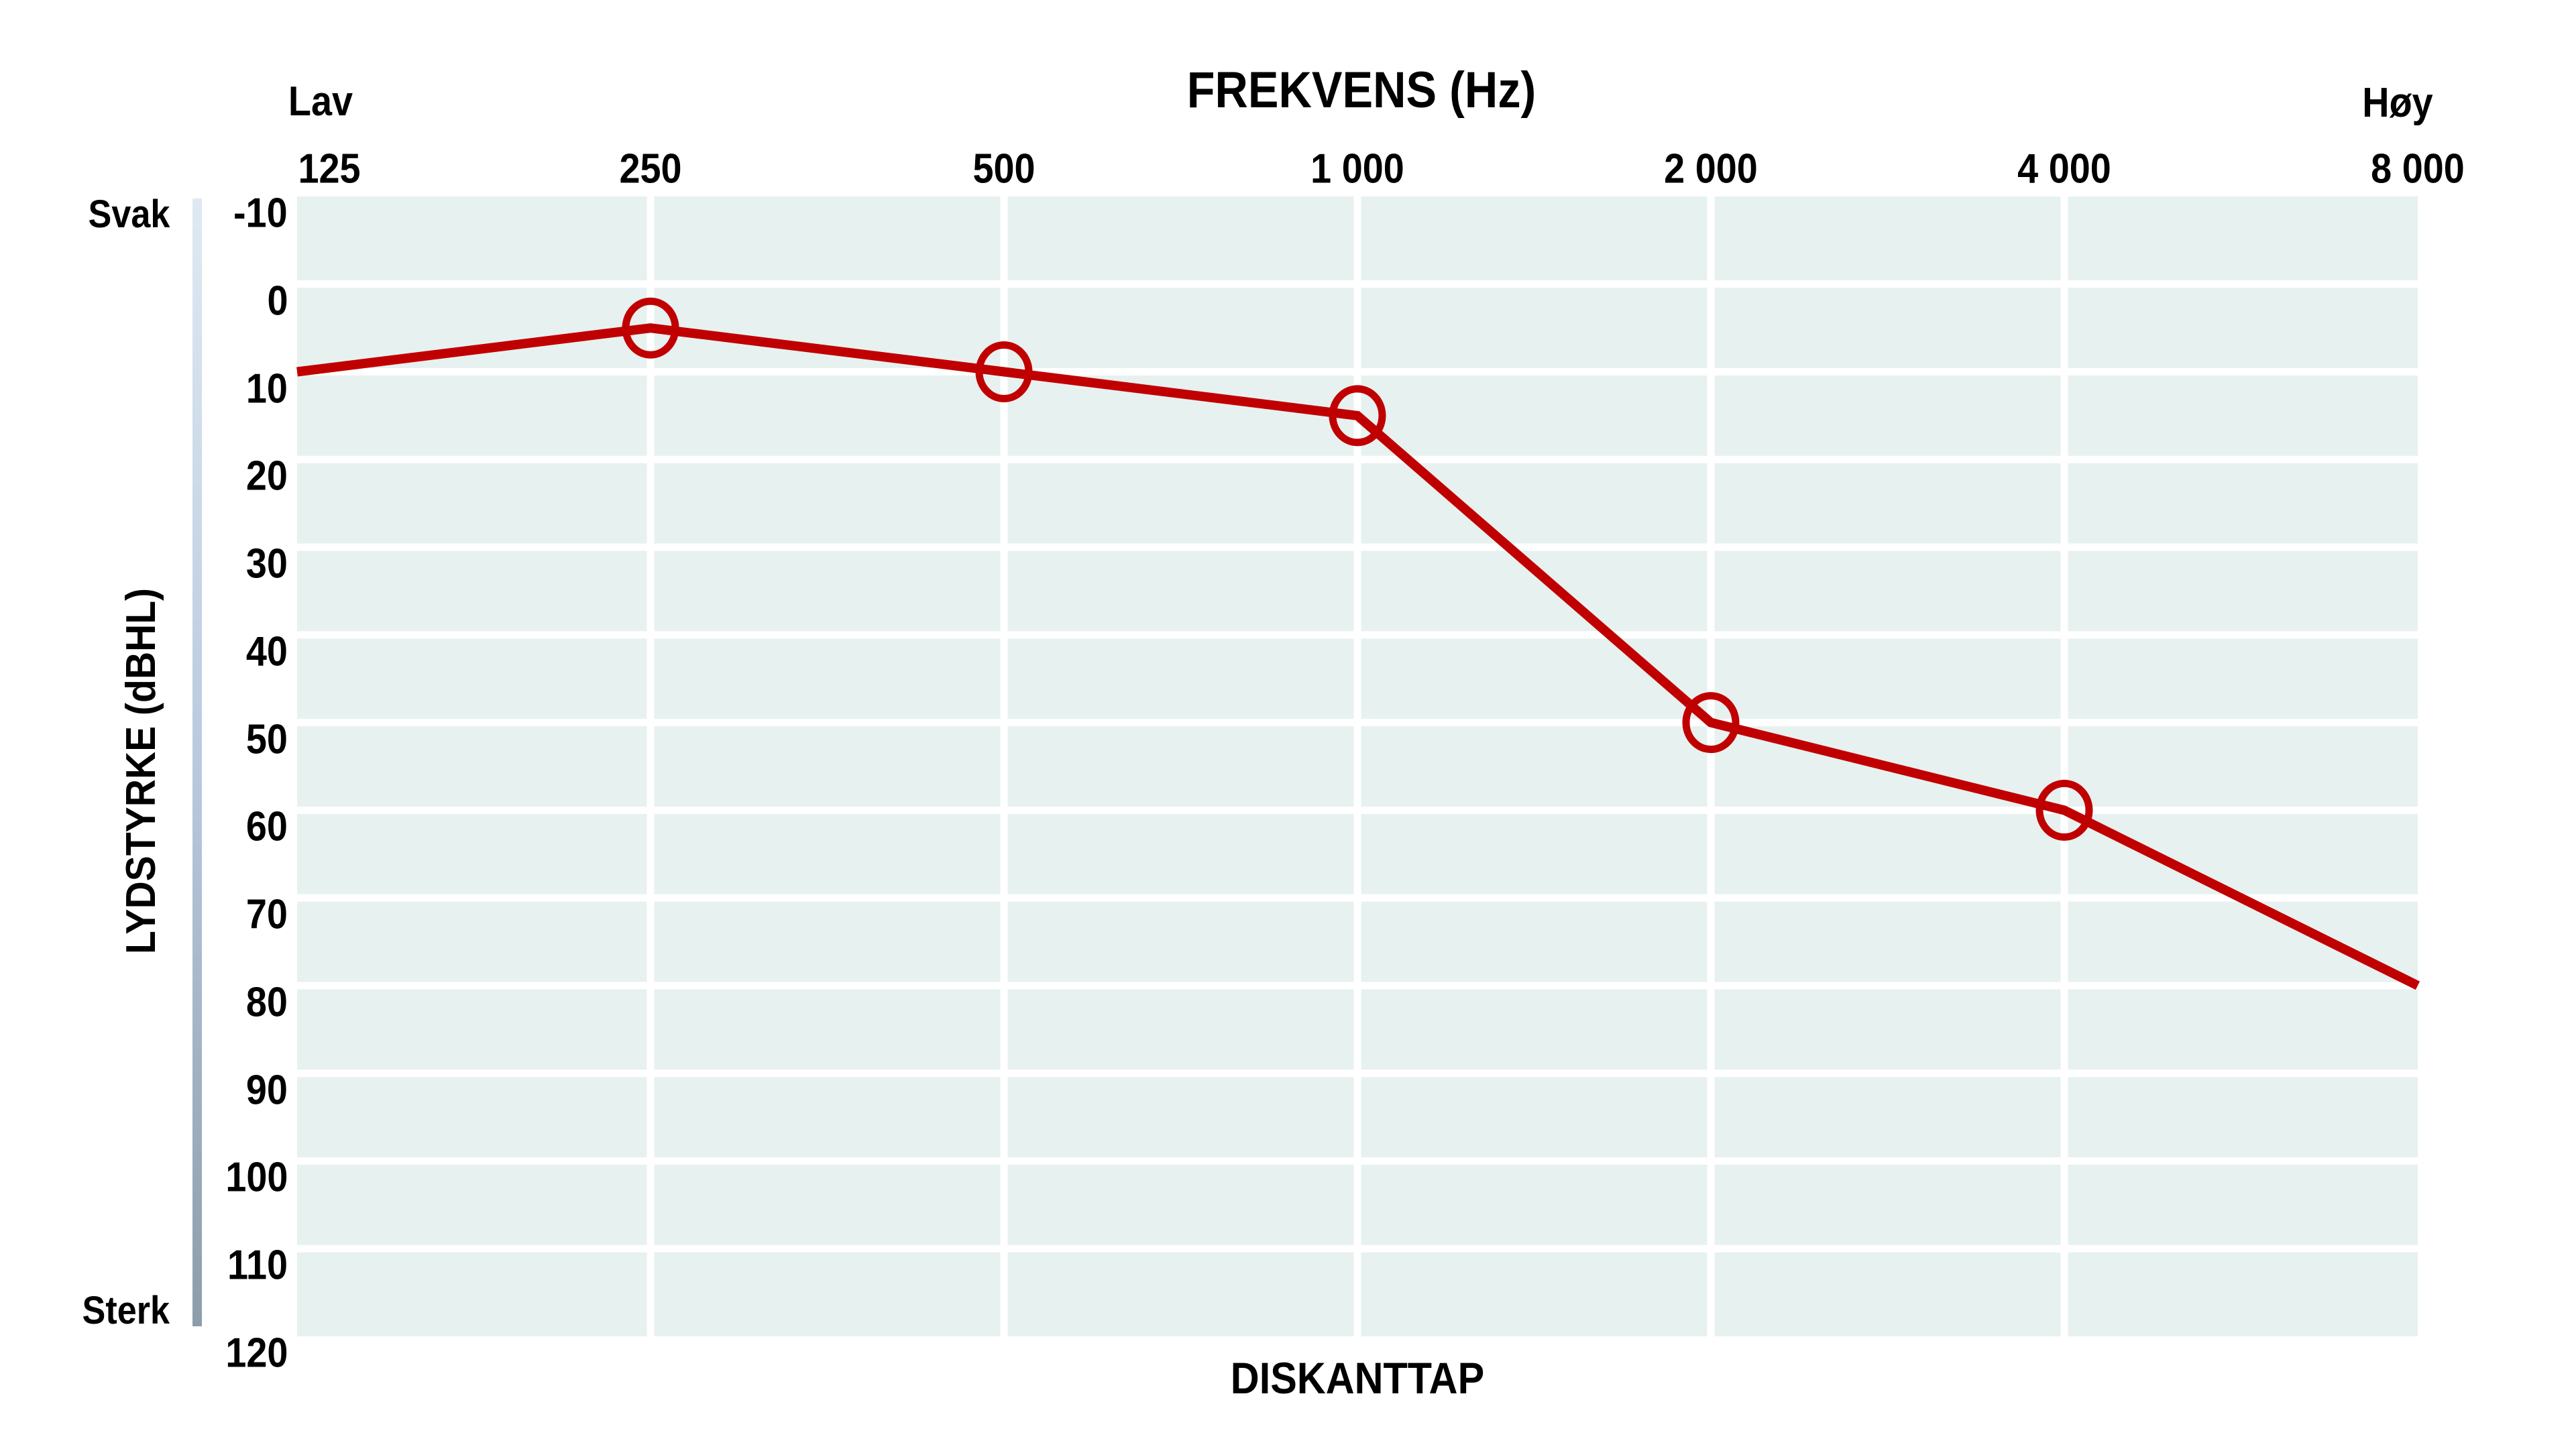 The image size is (2576, 1449). What do you see at coordinates (329, 169) in the screenshot?
I see `x-tick-label: 125` at bounding box center [329, 169].